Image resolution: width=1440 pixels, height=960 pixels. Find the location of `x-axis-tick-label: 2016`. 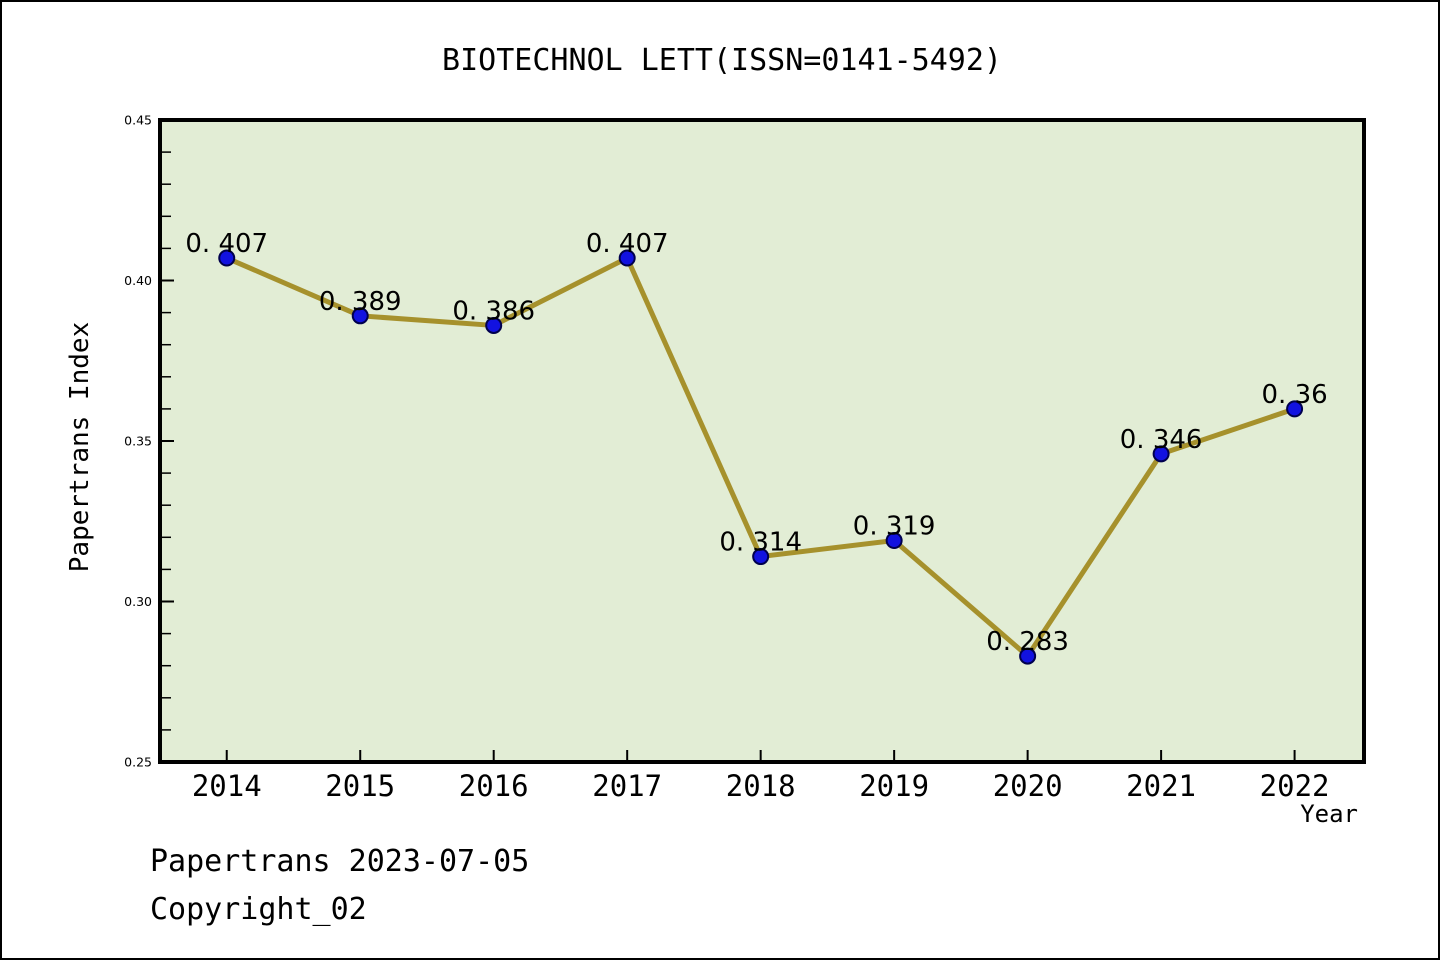

x-axis-tick-label: 2016 is located at coordinates (494, 786).